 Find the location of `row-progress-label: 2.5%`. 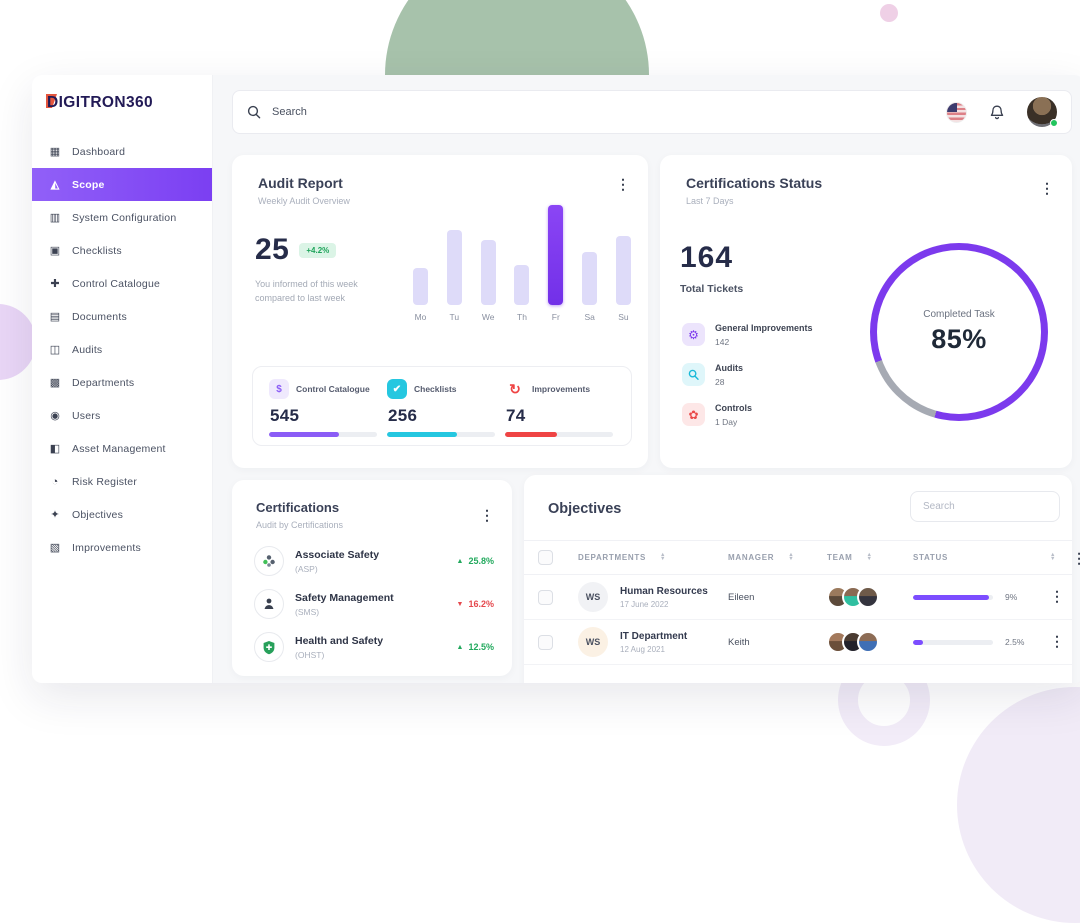

row-progress-label: 2.5% is located at coordinates (1015, 642).